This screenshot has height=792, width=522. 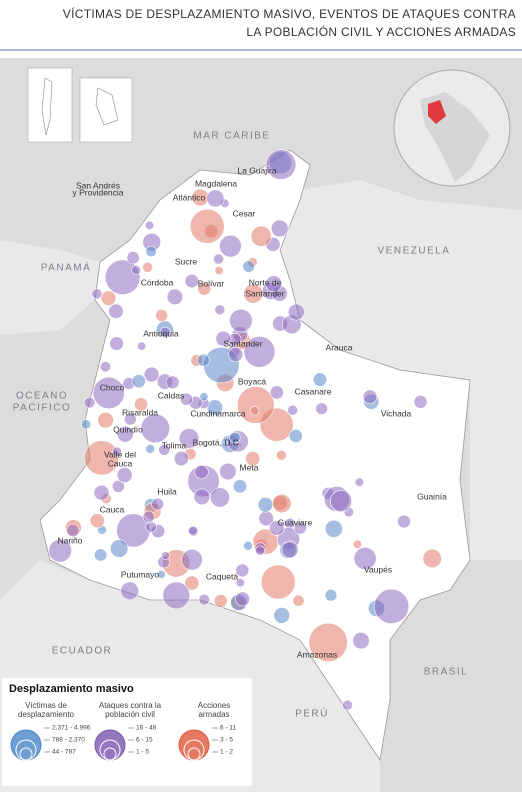 What do you see at coordinates (142, 752) in the screenshot?
I see `legend-item: 1 - 5` at bounding box center [142, 752].